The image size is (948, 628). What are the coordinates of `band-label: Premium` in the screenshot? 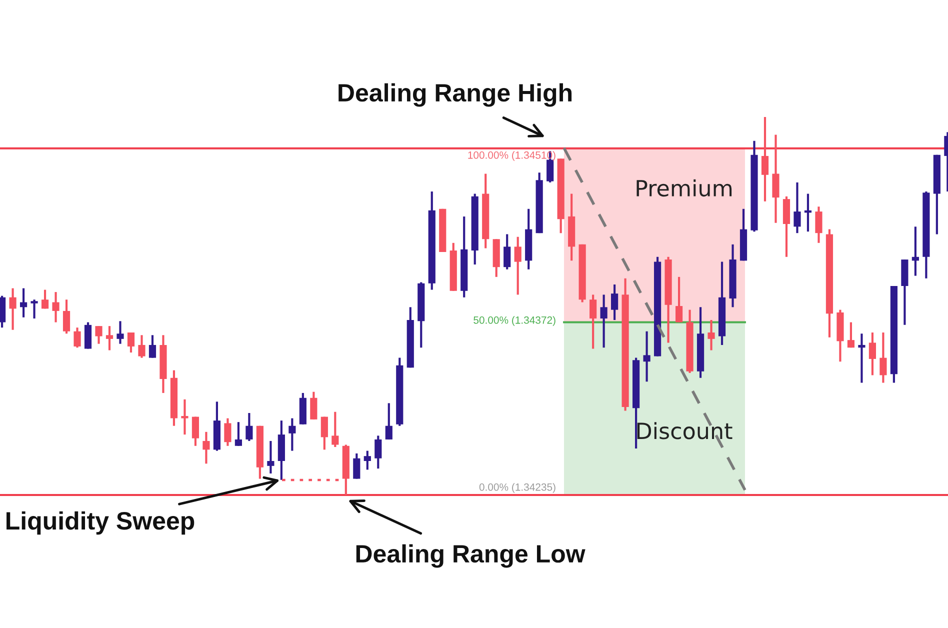 It's located at (684, 188).